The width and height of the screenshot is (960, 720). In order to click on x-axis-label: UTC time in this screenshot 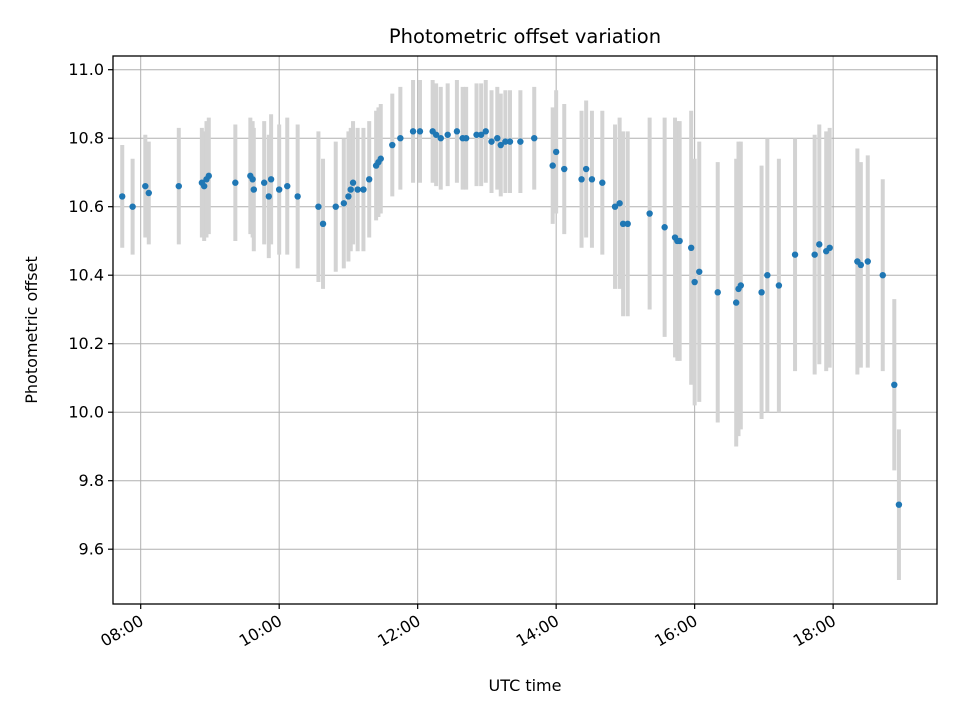, I will do `click(525, 685)`.